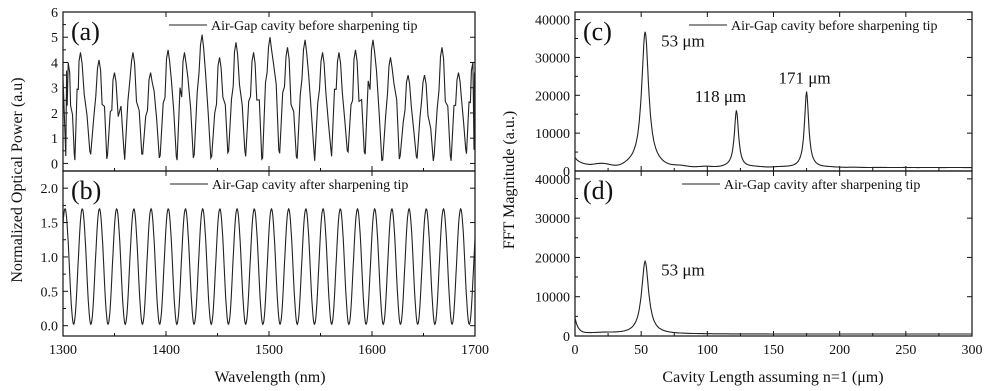  I want to click on x-axis-label-right: Cavity Length assuming n=1 (μm), so click(772, 377).